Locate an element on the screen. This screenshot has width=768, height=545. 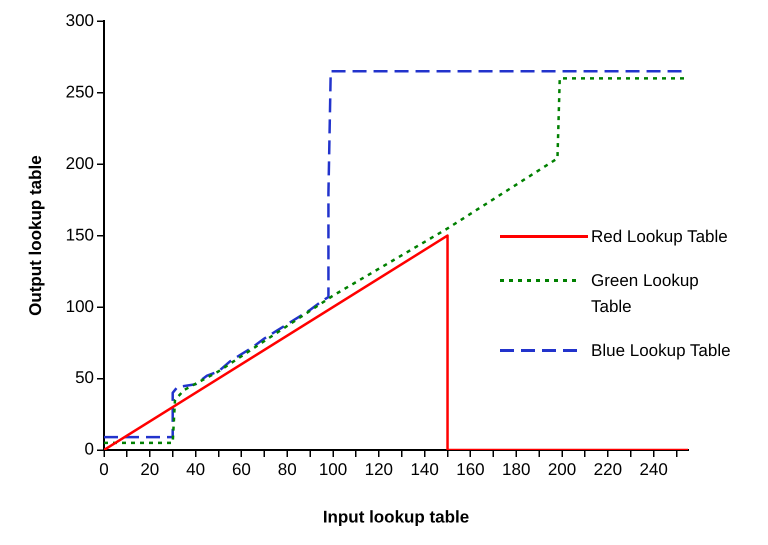
y-tick-label: 150 is located at coordinates (80, 234).